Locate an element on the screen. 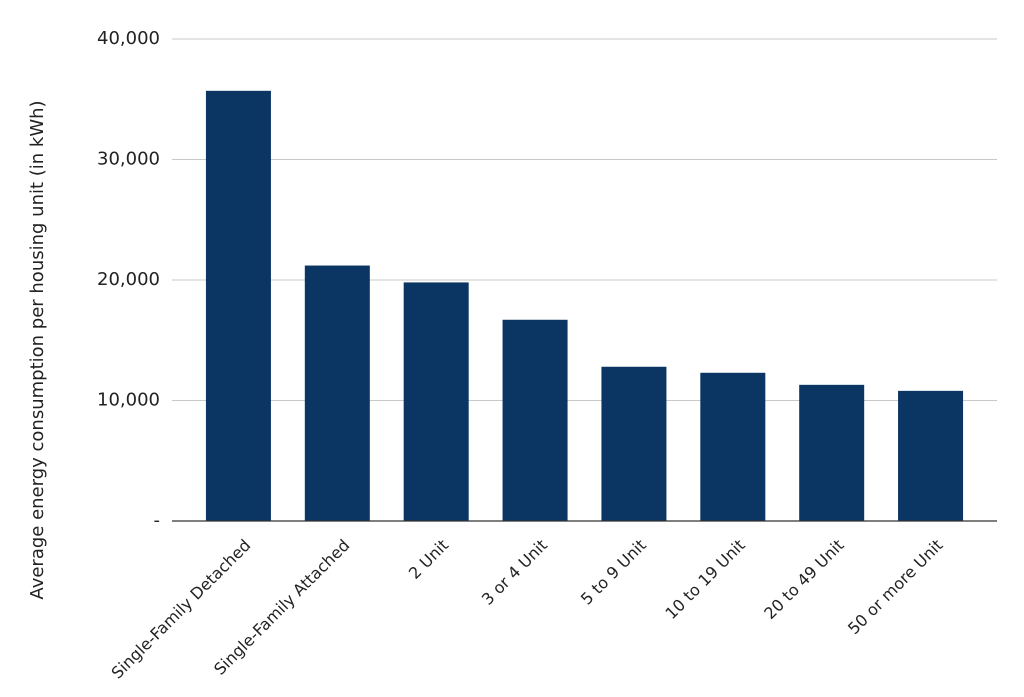 This screenshot has width=1024, height=697. x-tick-label: 3 or 4 Unit is located at coordinates (514, 572).